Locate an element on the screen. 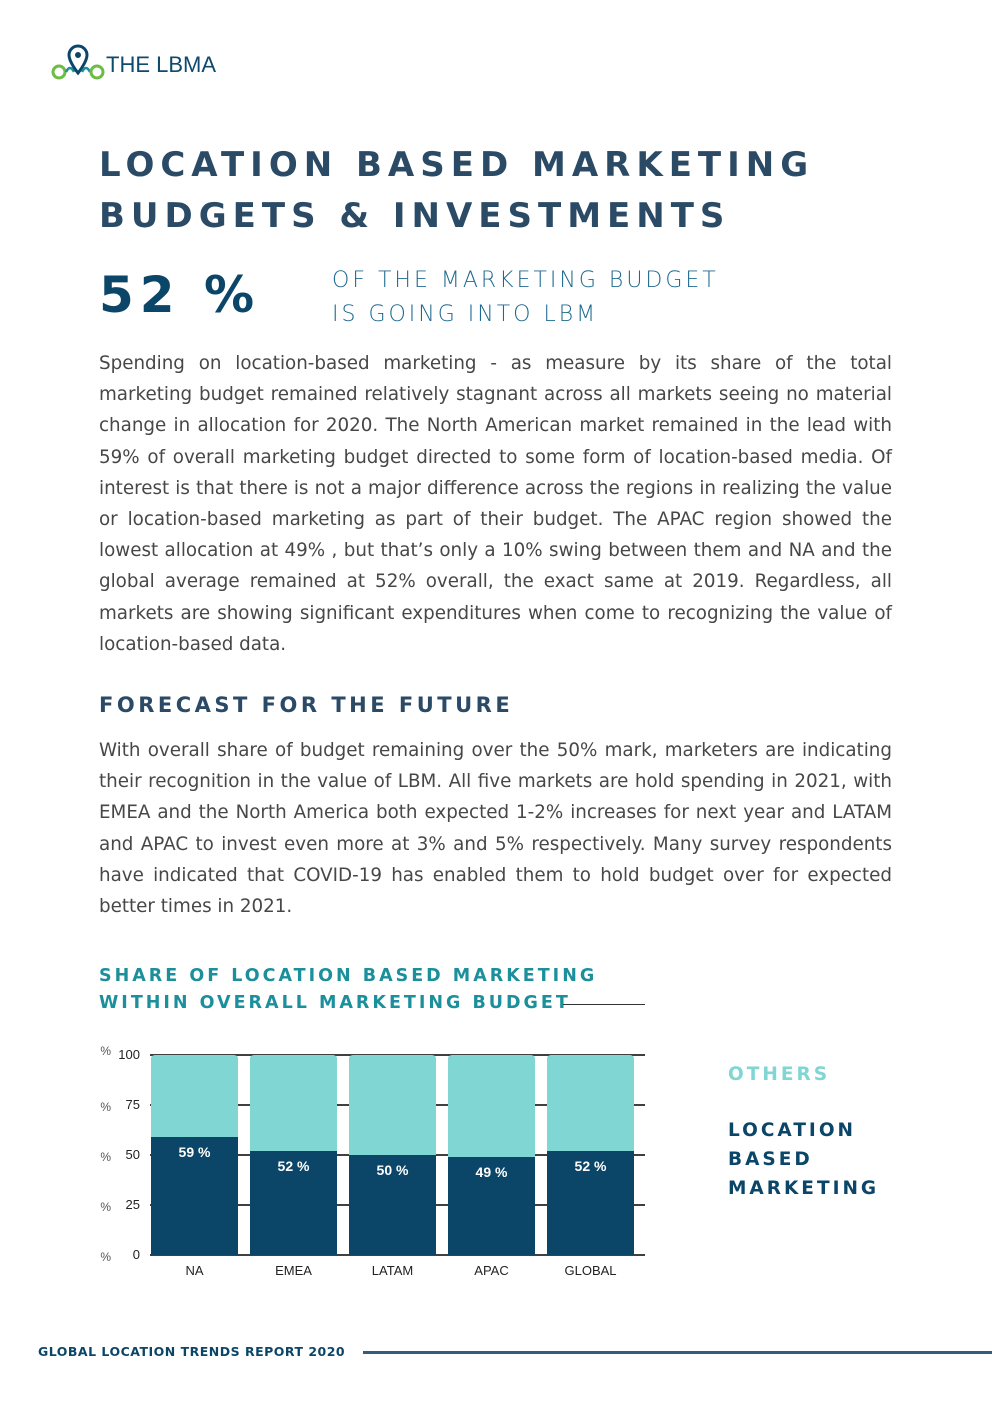 The width and height of the screenshot is (992, 1404). x-tick-label: EMEA is located at coordinates (293, 1270).